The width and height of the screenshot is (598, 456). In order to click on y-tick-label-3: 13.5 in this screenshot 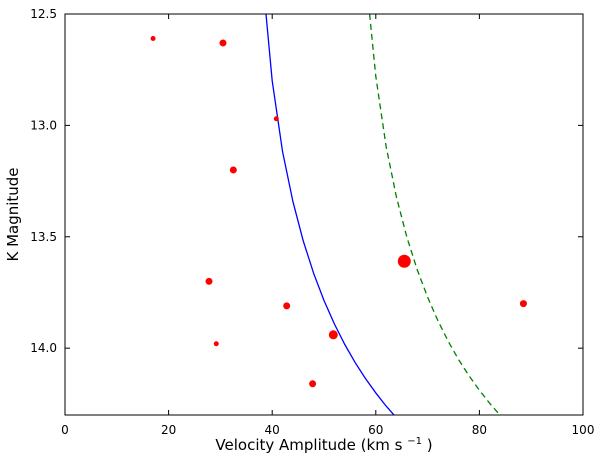, I will do `click(43, 237)`.